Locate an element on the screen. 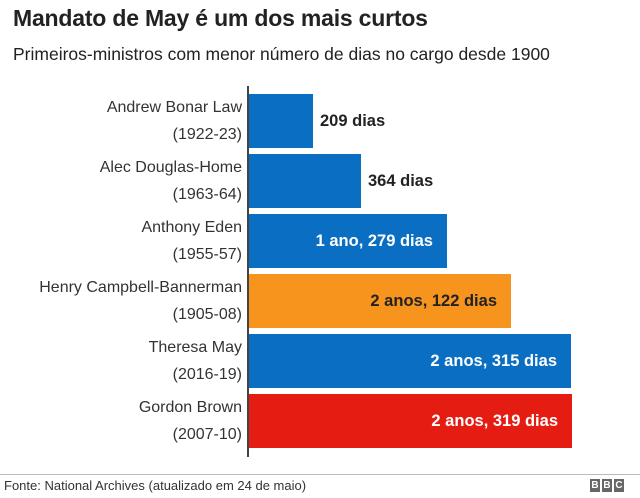  pm-name: Henry Campbell-Bannerman is located at coordinates (140, 287).